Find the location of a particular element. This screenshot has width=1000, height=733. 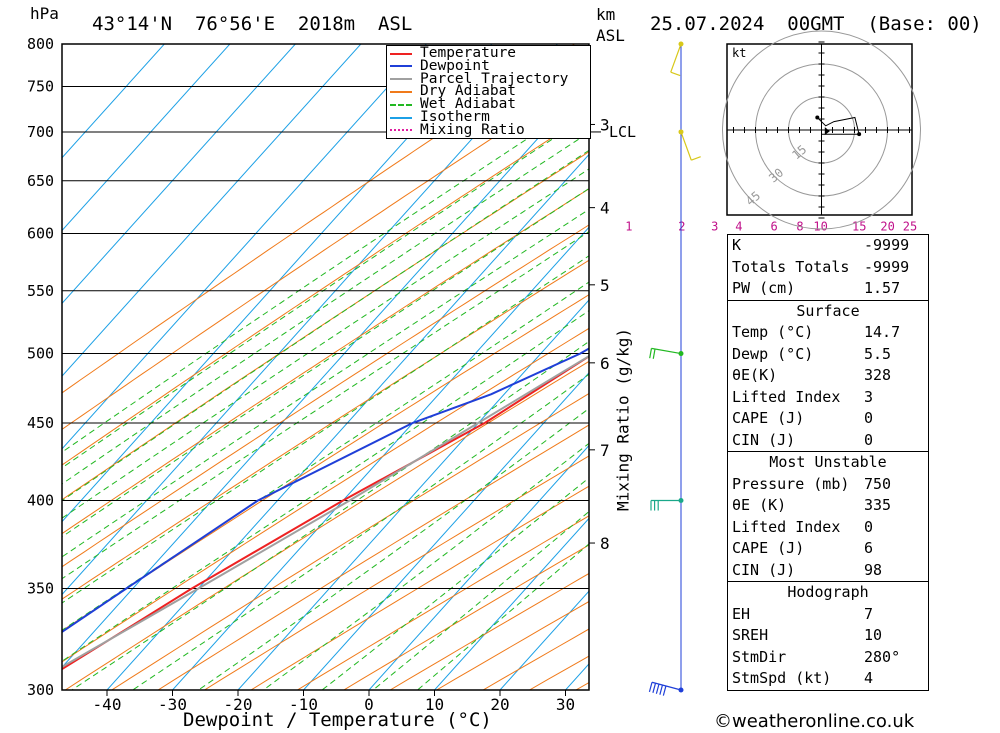

index-label: StmDir is located at coordinates (759, 656).